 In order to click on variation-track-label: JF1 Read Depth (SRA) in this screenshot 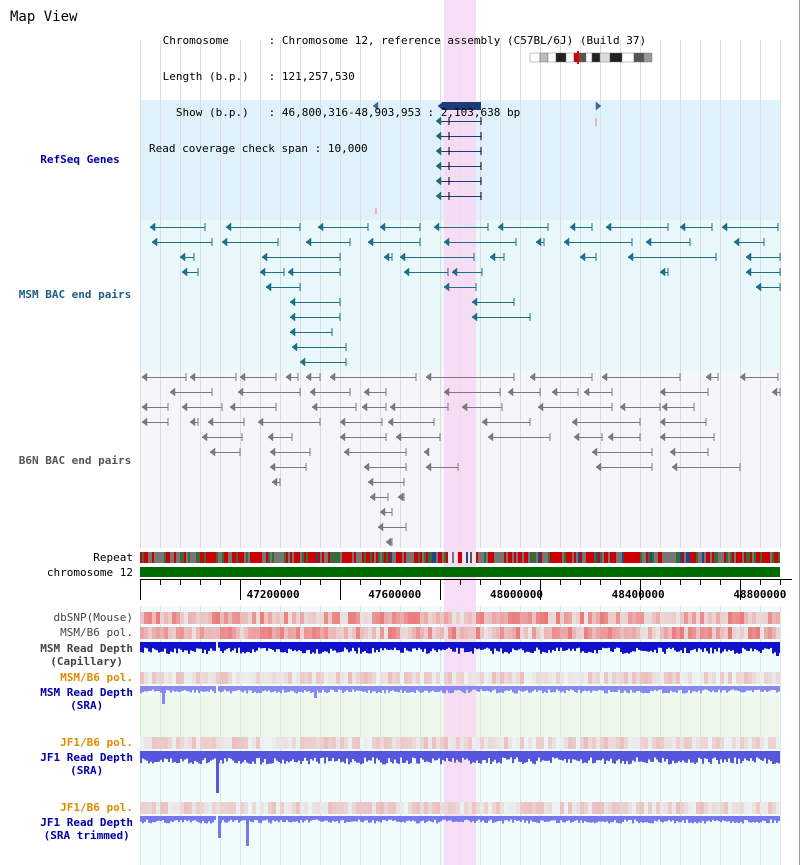, I will do `click(86, 764)`.